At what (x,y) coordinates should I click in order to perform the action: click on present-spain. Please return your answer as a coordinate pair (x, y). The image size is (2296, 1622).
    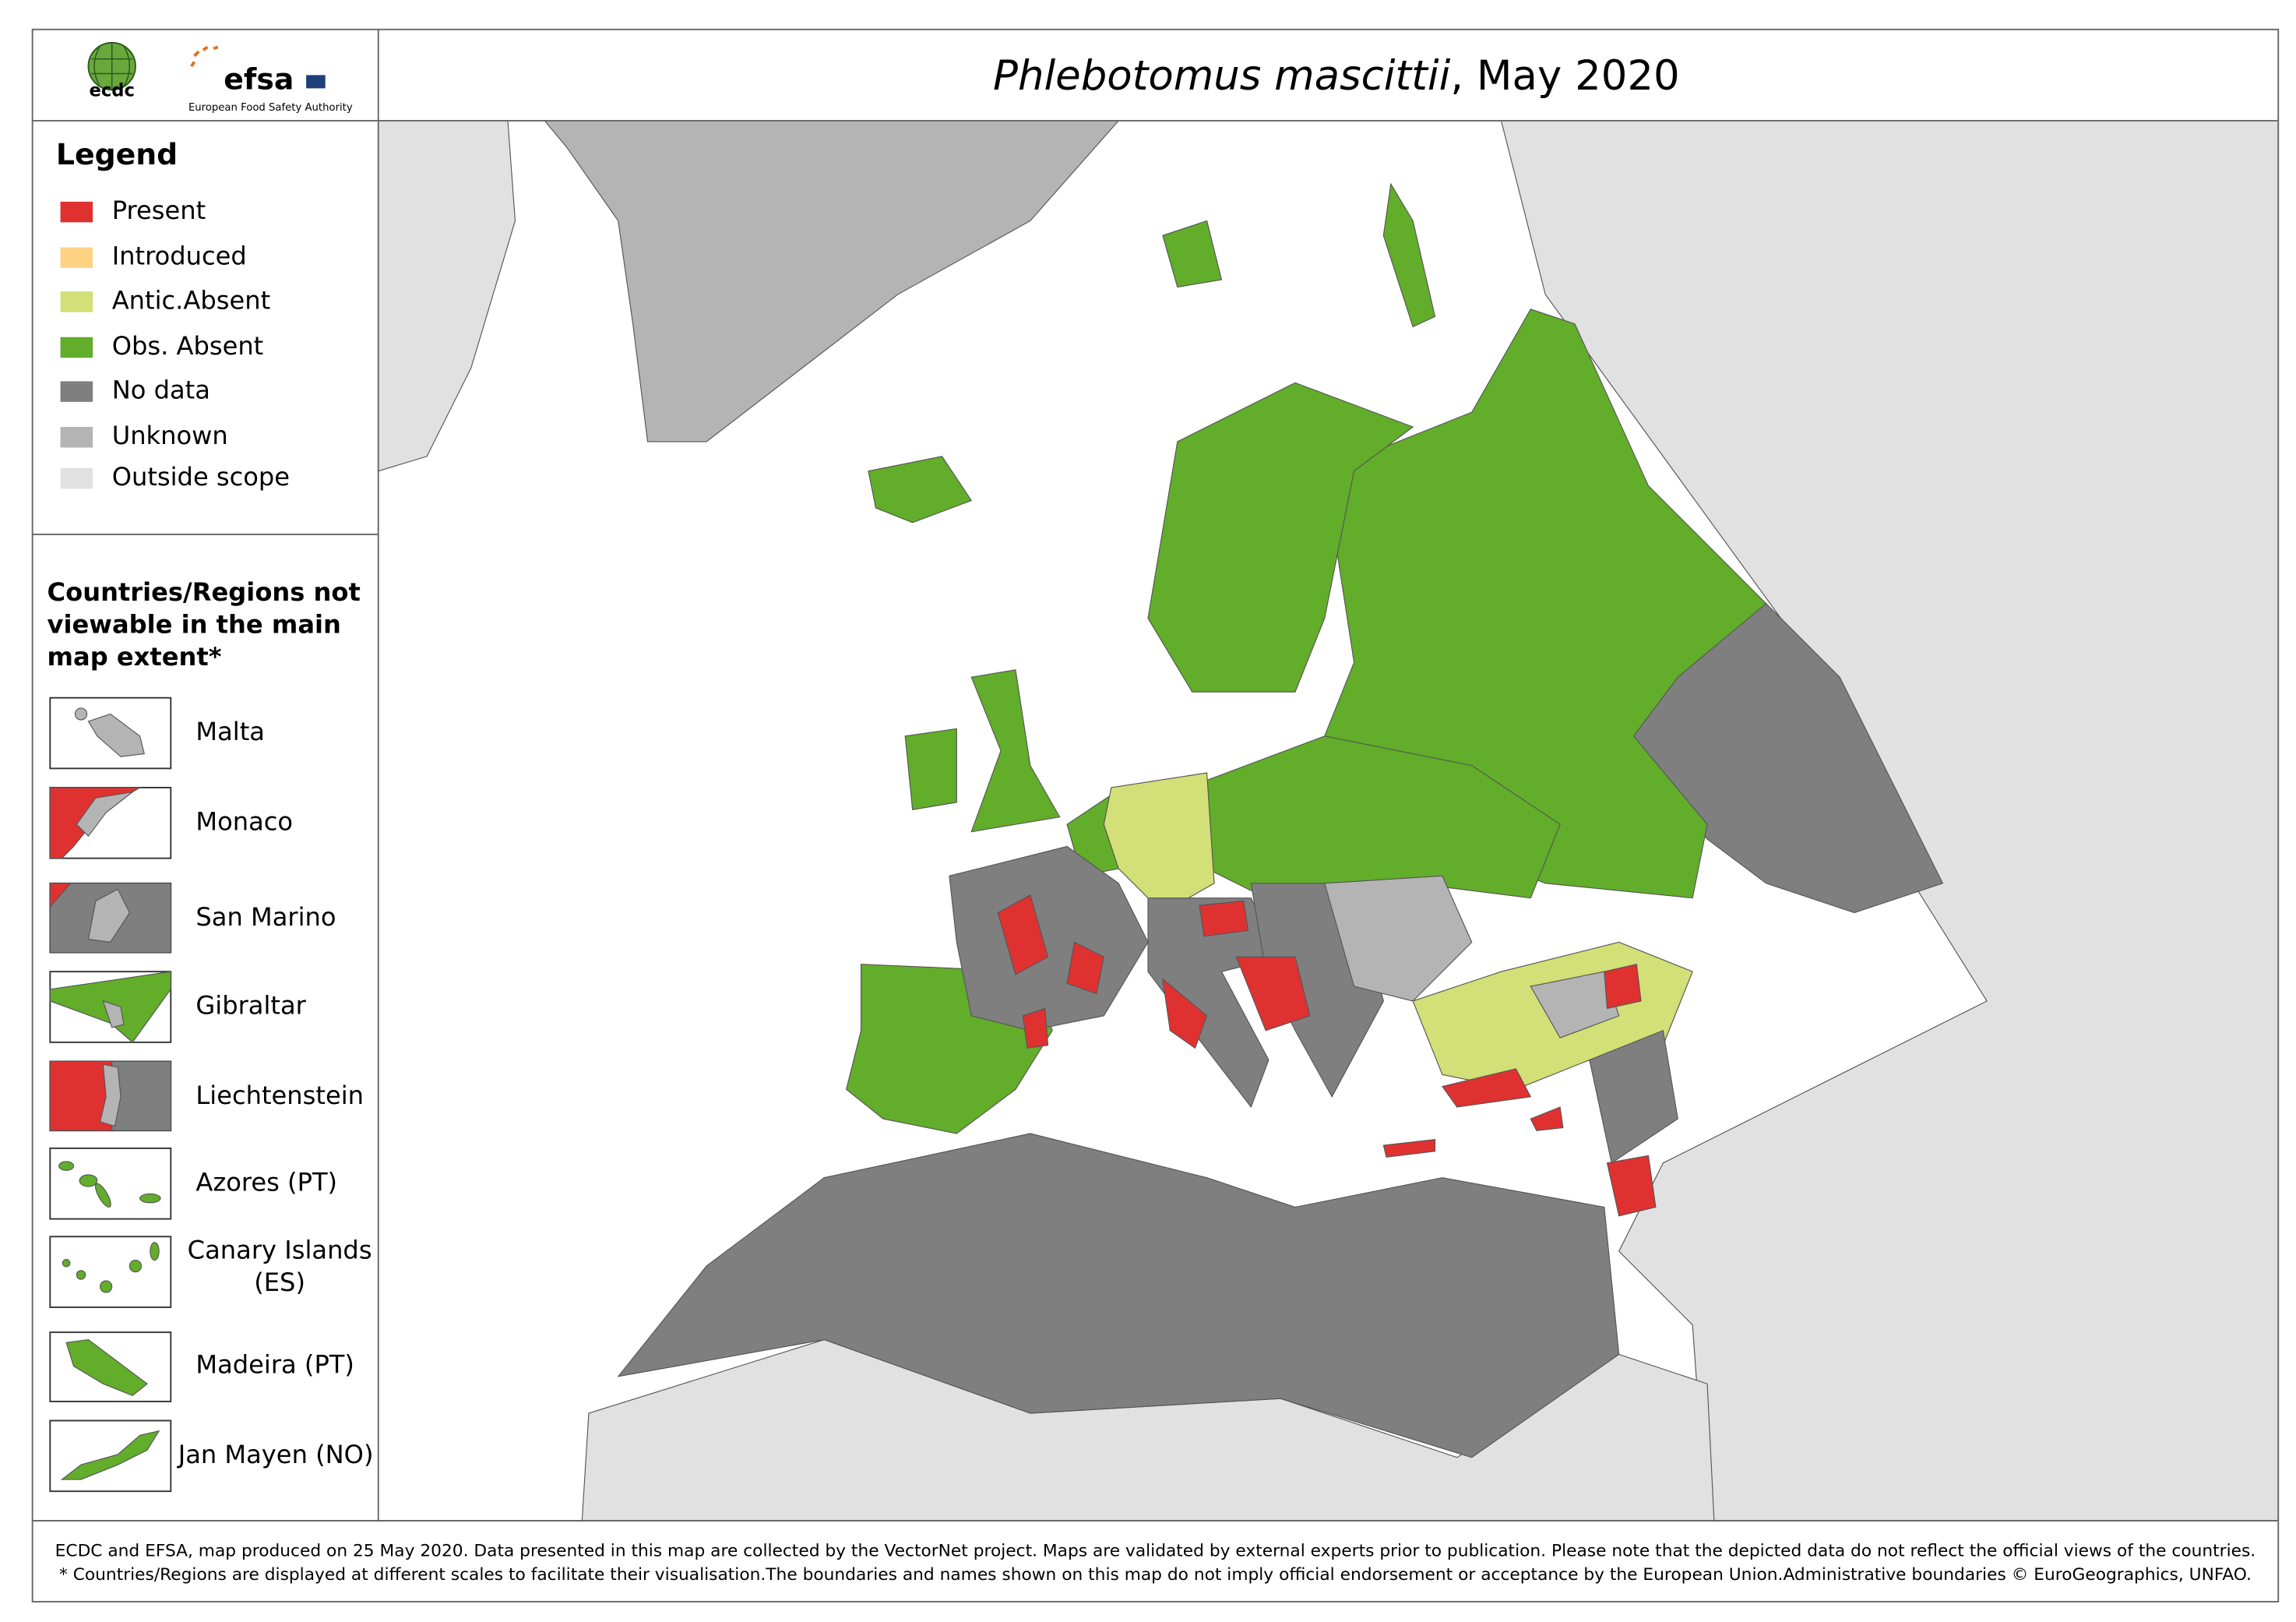
    Looking at the image, I should click on (1035, 1028).